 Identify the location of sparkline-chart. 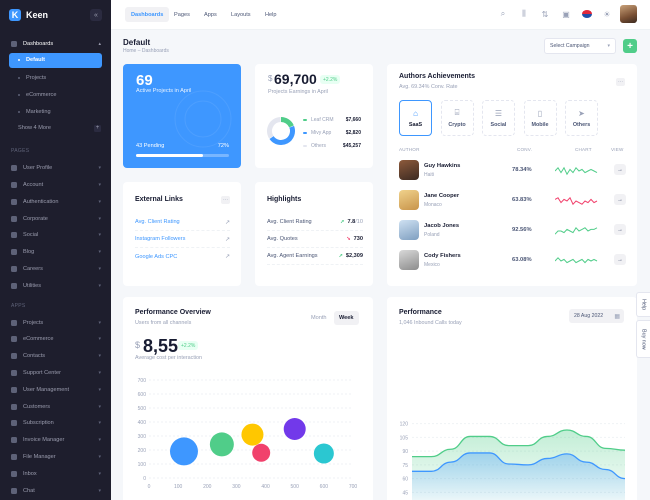
(576, 260).